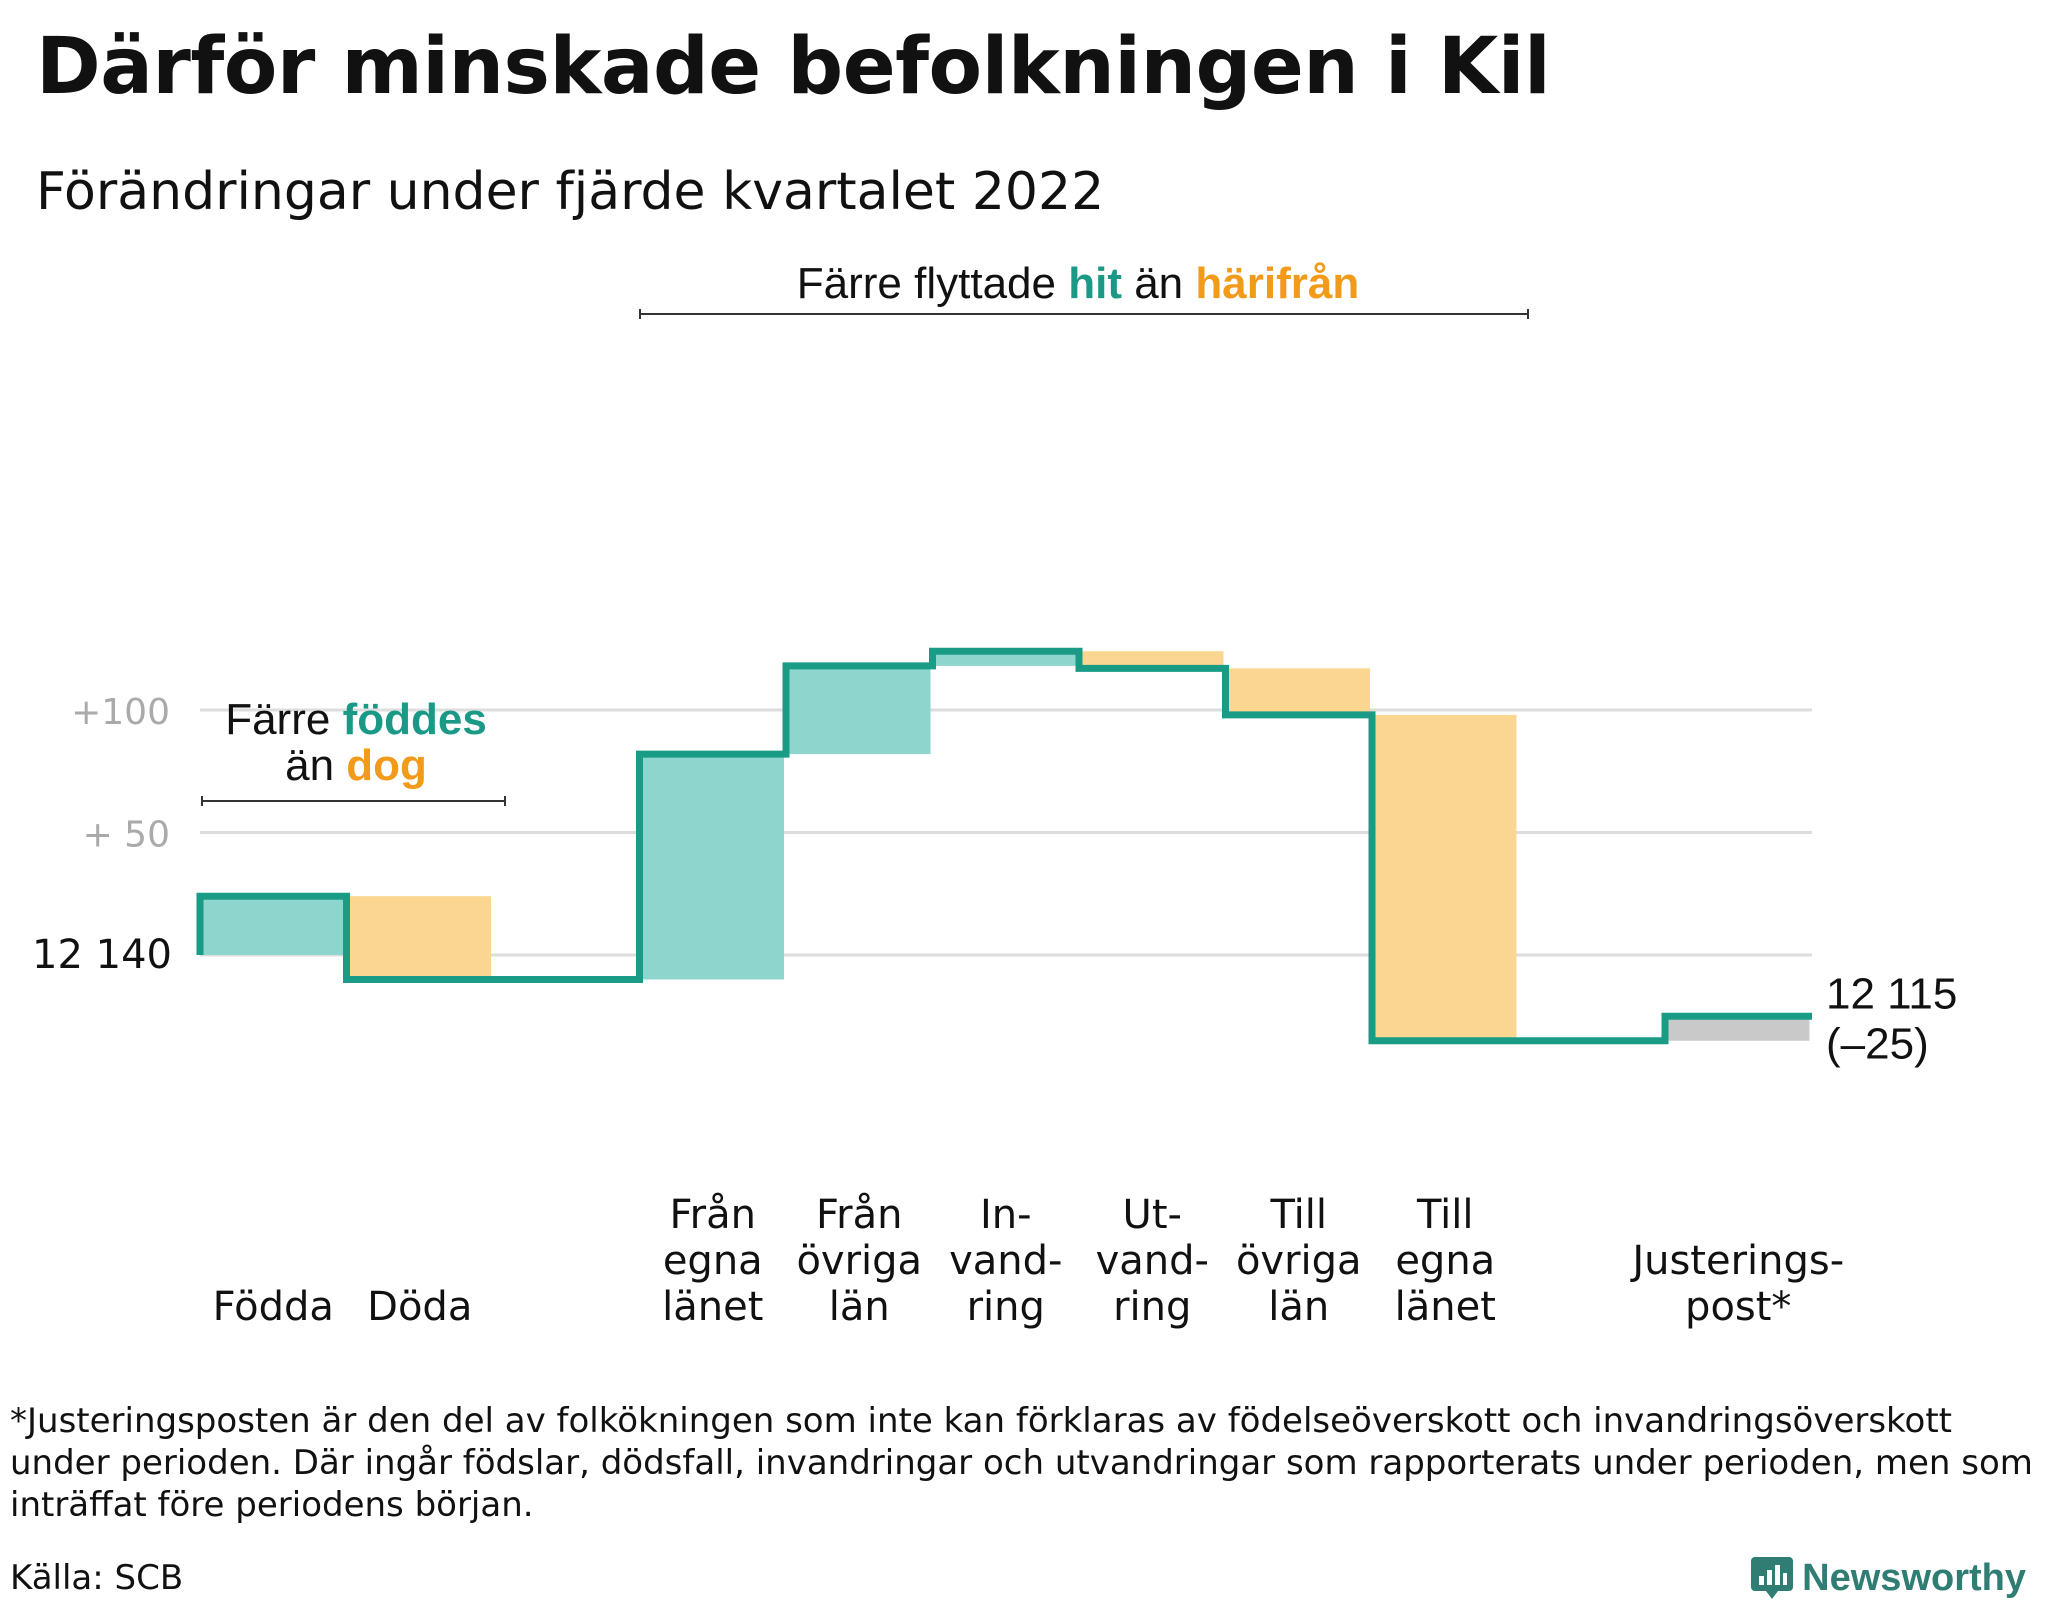 This screenshot has height=1600, width=2048. I want to click on annotation-highlight-births: föddes, so click(415, 719).